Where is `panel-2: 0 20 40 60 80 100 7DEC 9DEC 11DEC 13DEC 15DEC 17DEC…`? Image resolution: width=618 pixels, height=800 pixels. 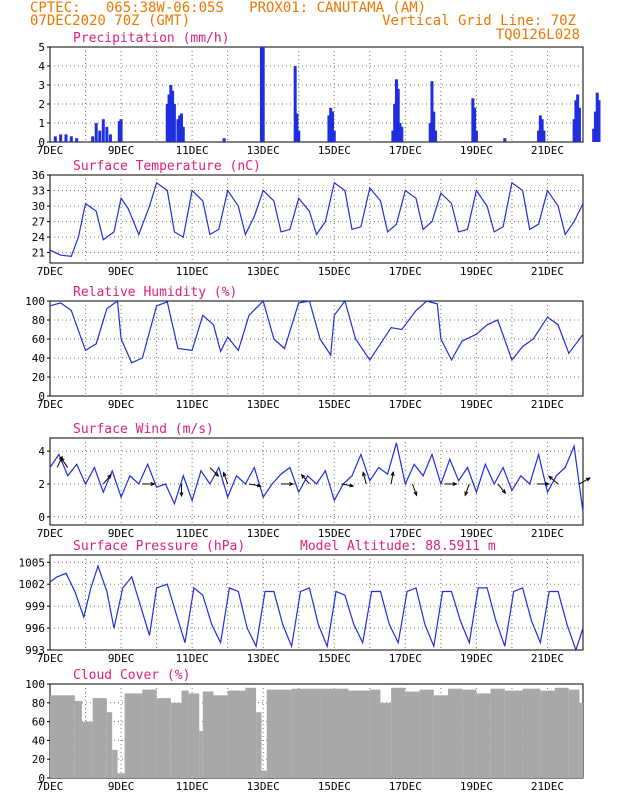
panel-2: 0 20 40 60 80 100 7DEC 9DEC 11DEC 13DEC 15DEC 17DEC… is located at coordinates (304, 348).